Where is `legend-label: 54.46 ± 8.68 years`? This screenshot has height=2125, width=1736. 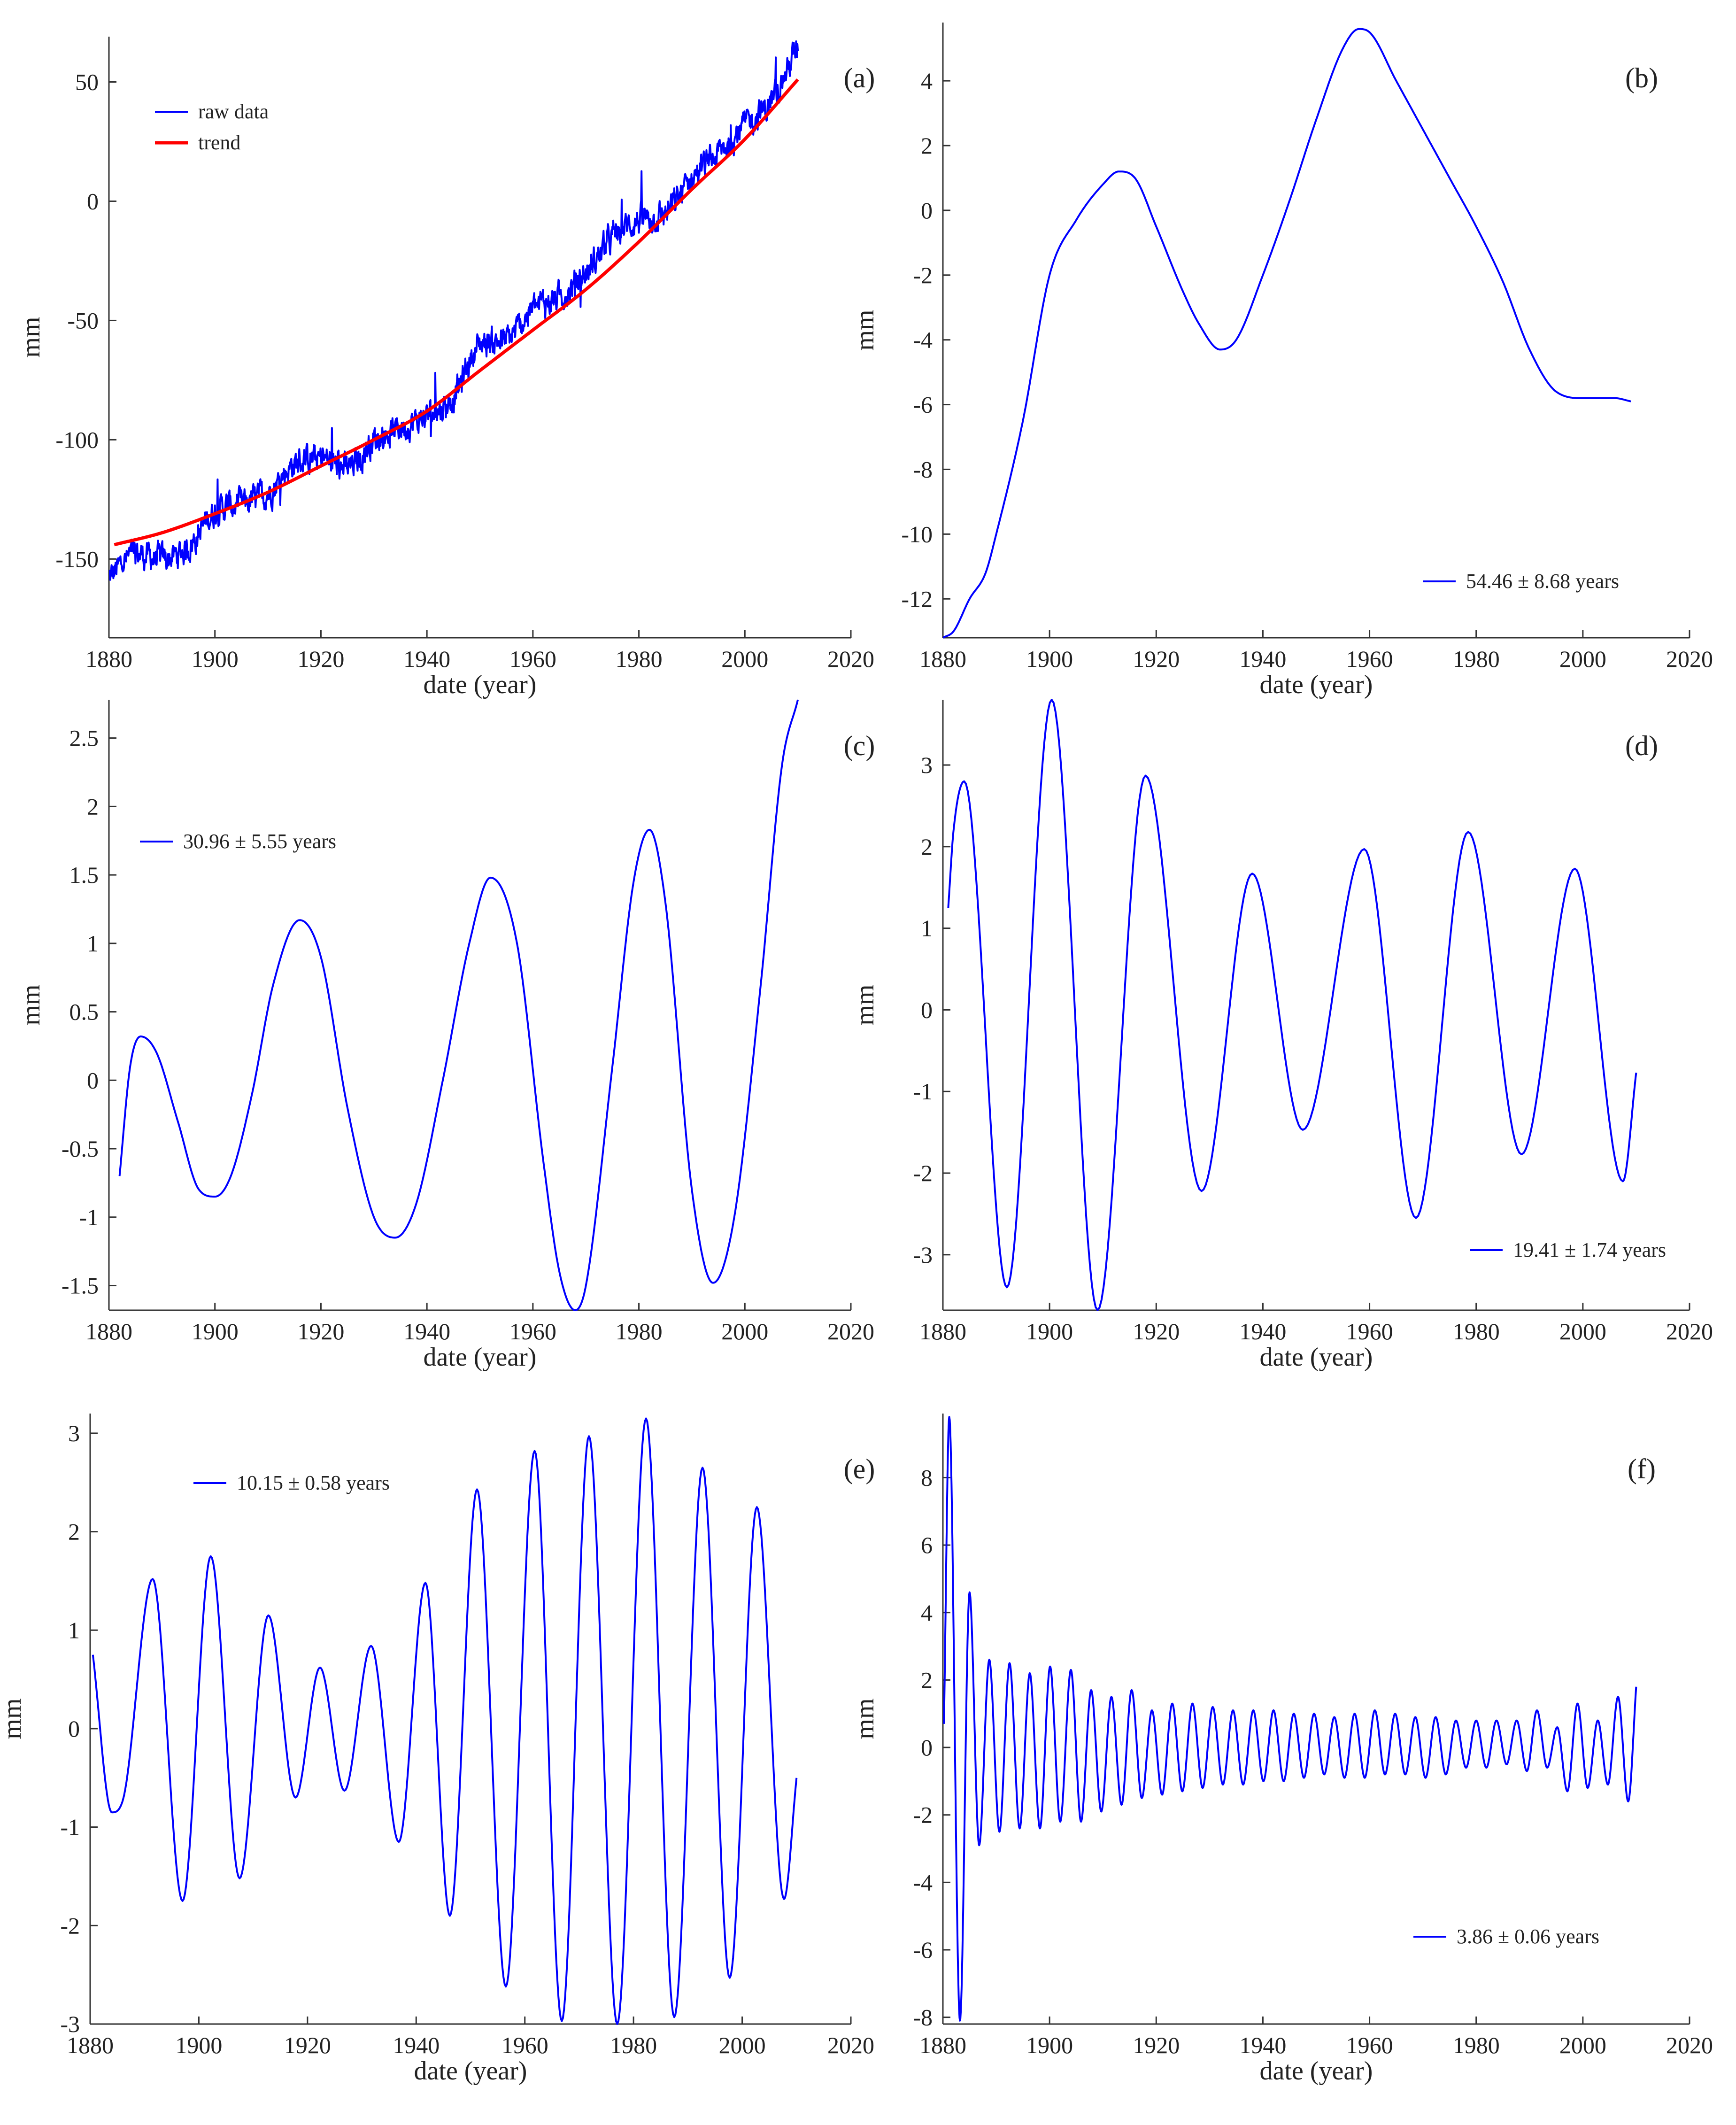
legend-label: 54.46 ± 8.68 years is located at coordinates (1542, 581).